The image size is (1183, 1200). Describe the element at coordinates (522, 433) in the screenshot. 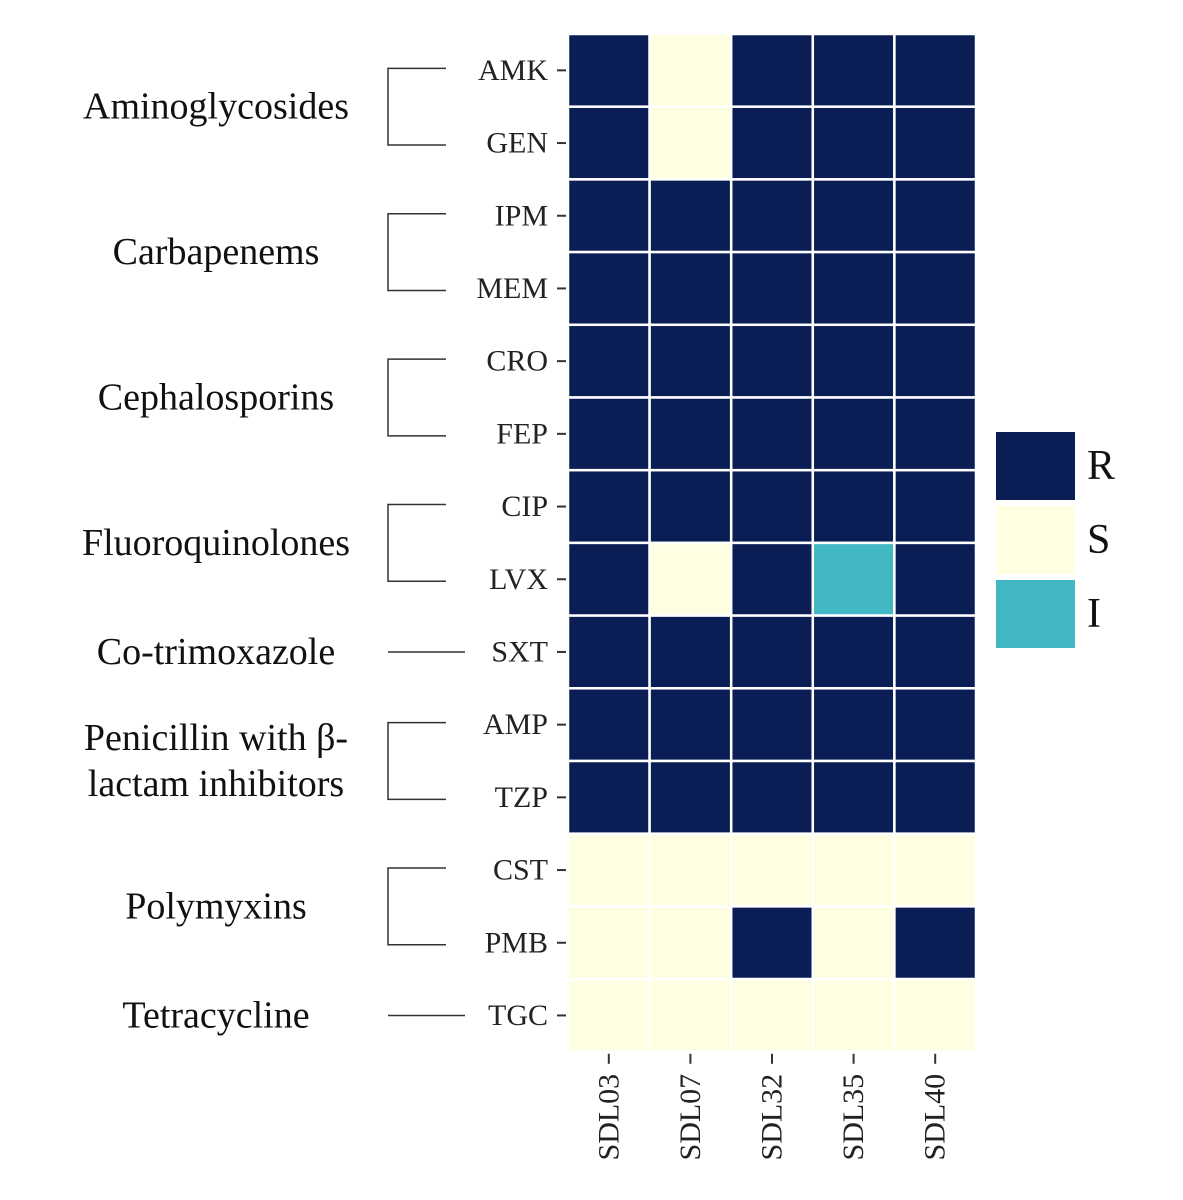

I see `row-label-FEP: FEP` at that location.